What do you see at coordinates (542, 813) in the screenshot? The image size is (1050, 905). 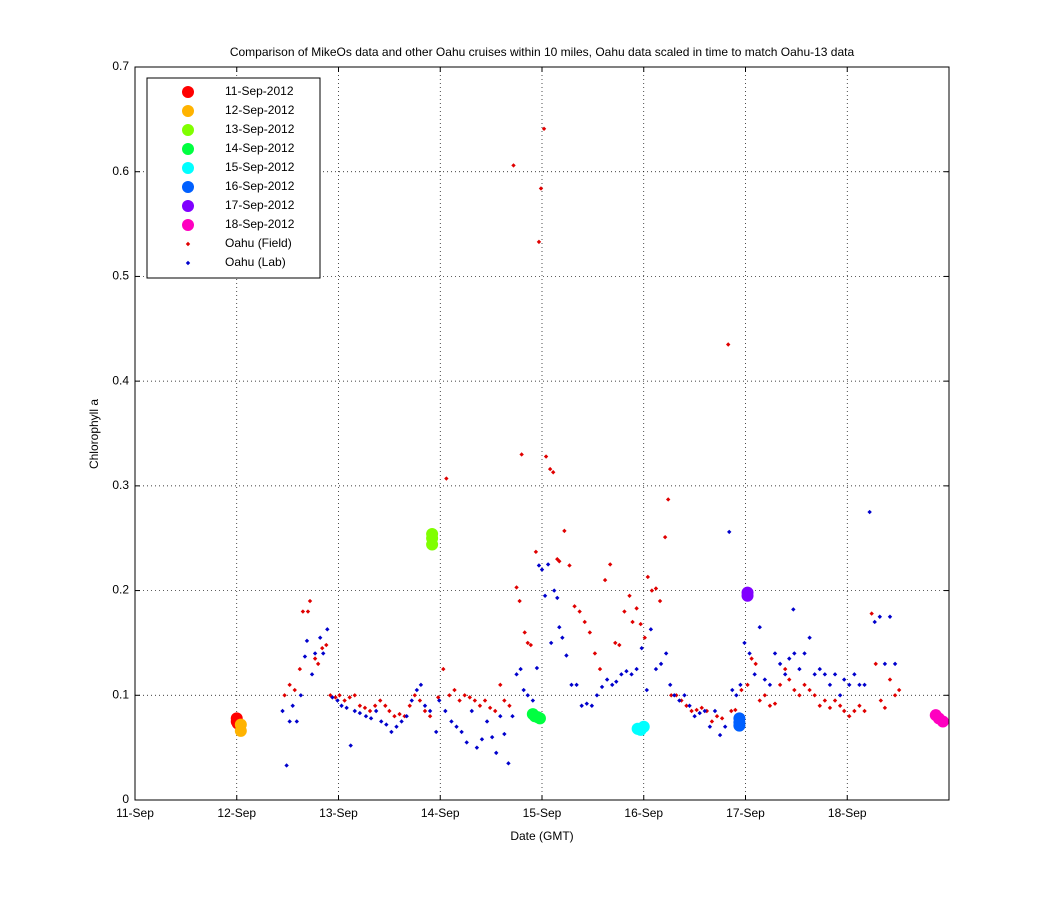 I see `x-tick-label: 15-Sep` at bounding box center [542, 813].